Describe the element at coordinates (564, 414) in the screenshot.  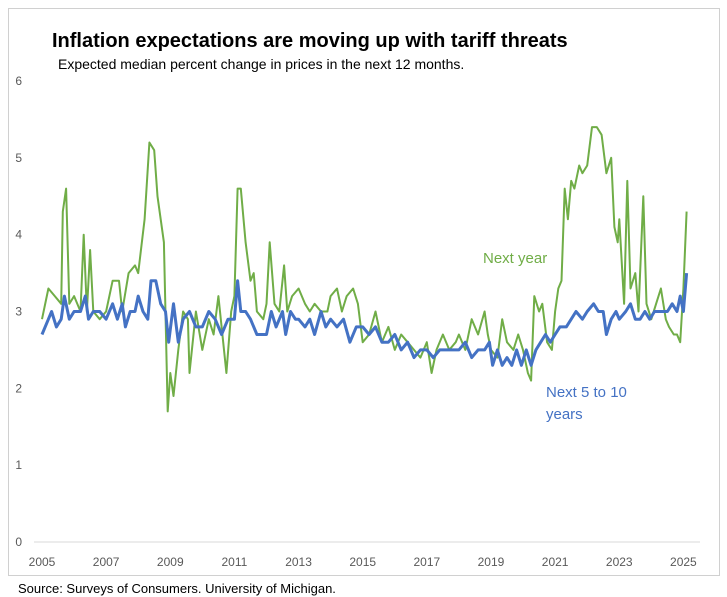
I see `annotation-next-5-10-line2: years` at that location.